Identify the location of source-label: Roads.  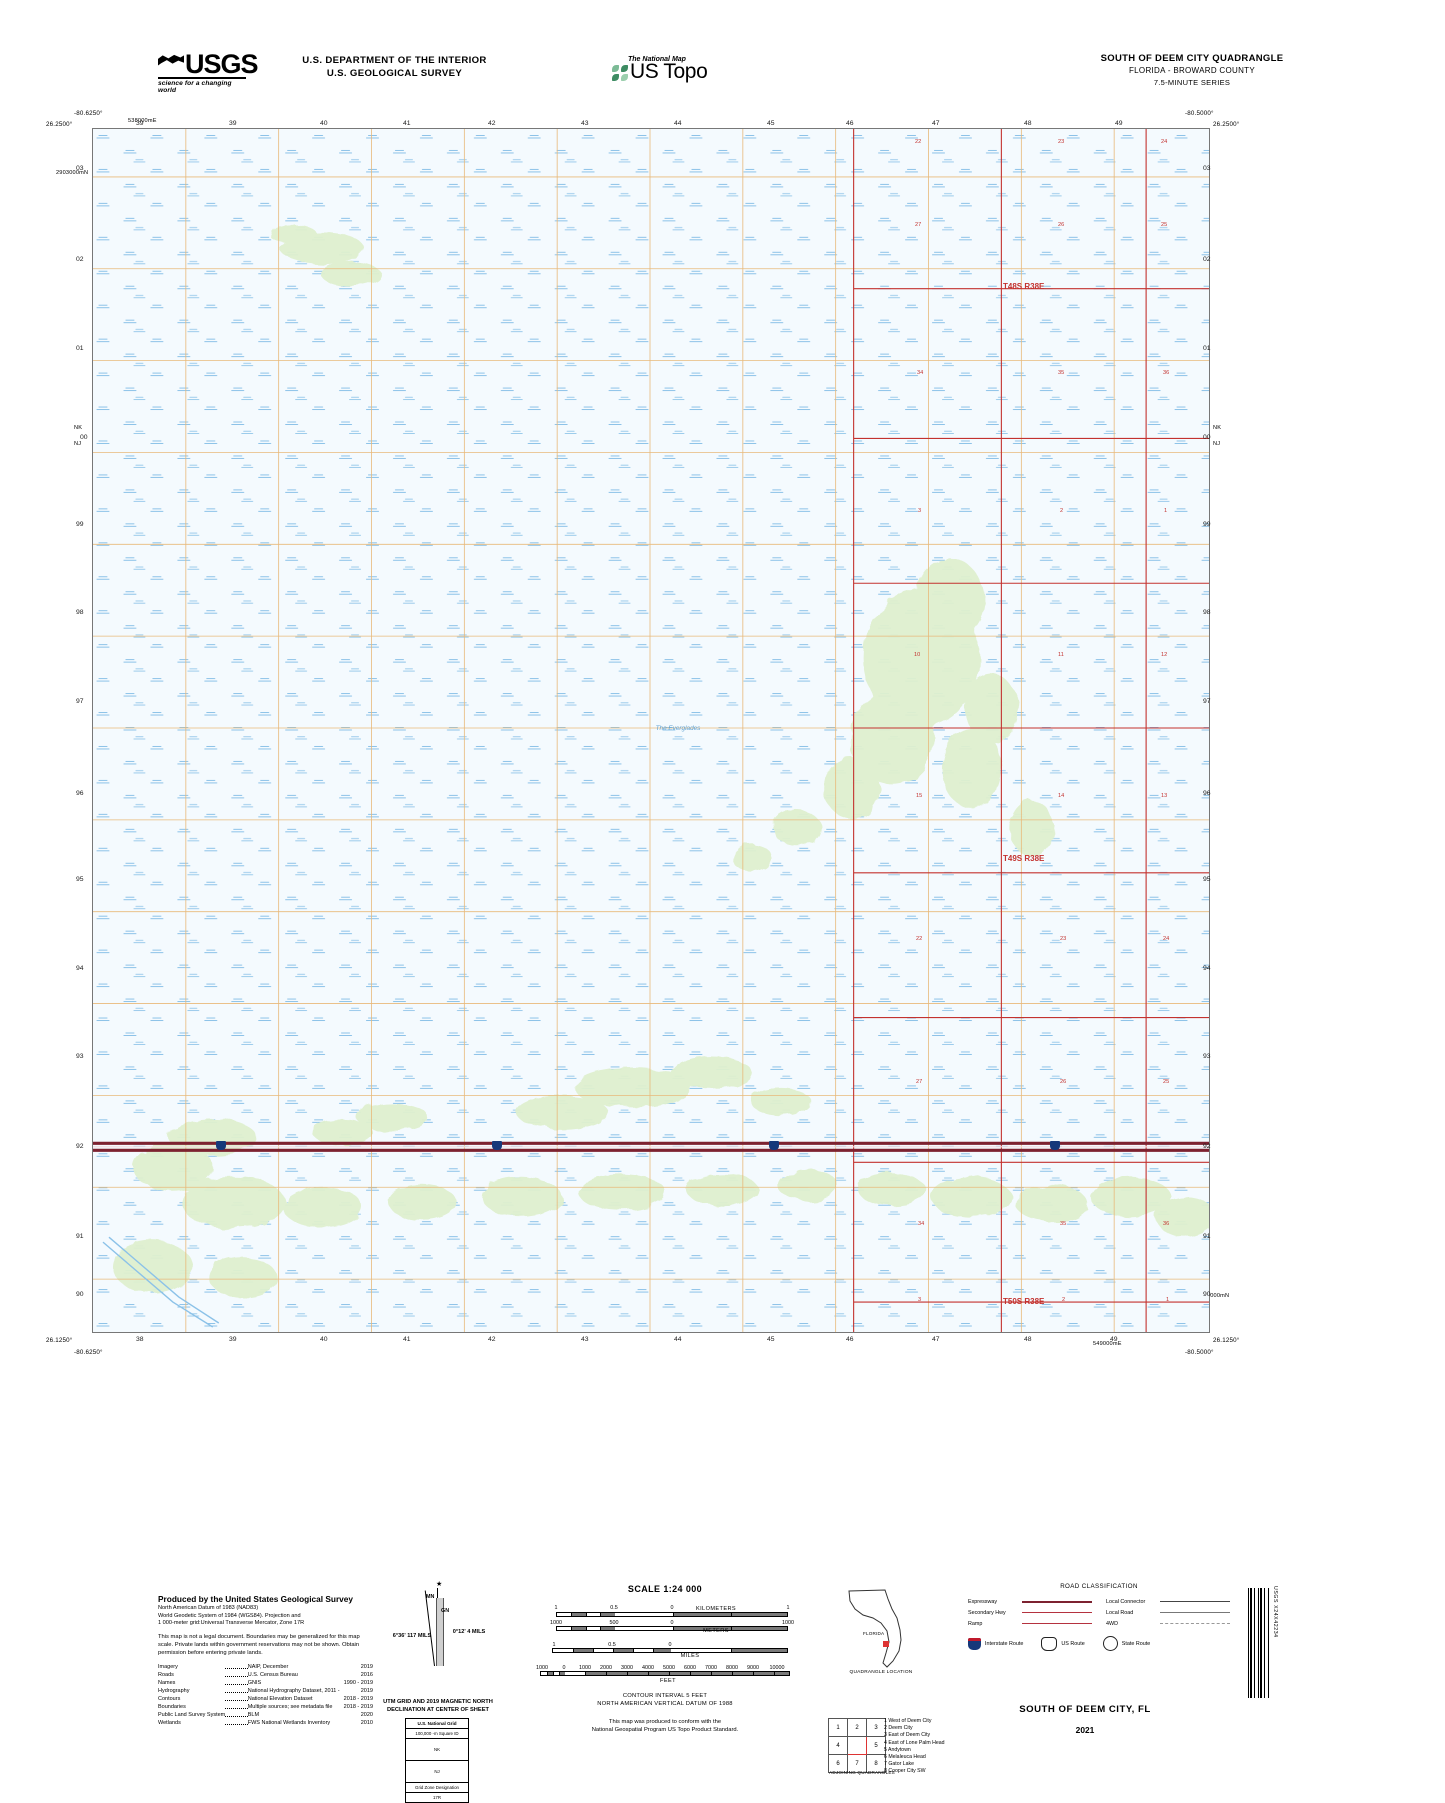
(166, 1674).